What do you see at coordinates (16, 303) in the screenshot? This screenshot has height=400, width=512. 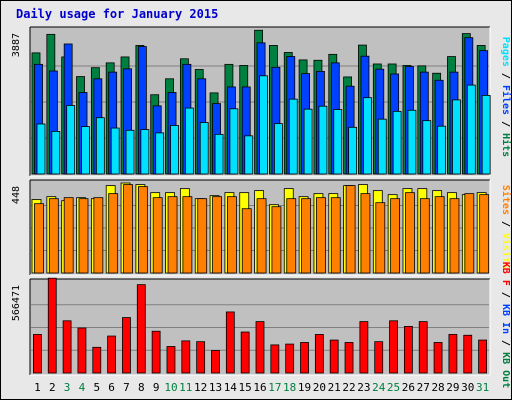 I see `y-max-label: 566471` at bounding box center [16, 303].